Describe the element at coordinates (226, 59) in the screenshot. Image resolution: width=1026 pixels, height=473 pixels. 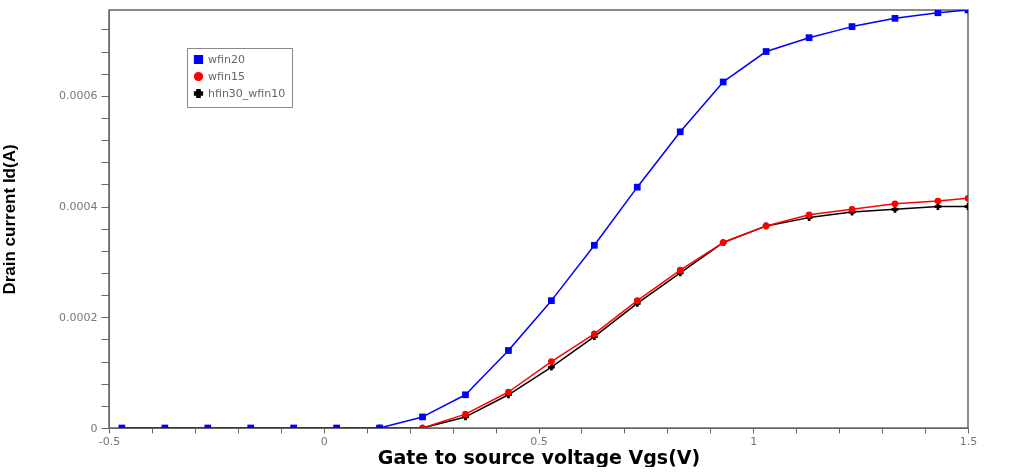
I see `legend-label: wfin20` at that location.